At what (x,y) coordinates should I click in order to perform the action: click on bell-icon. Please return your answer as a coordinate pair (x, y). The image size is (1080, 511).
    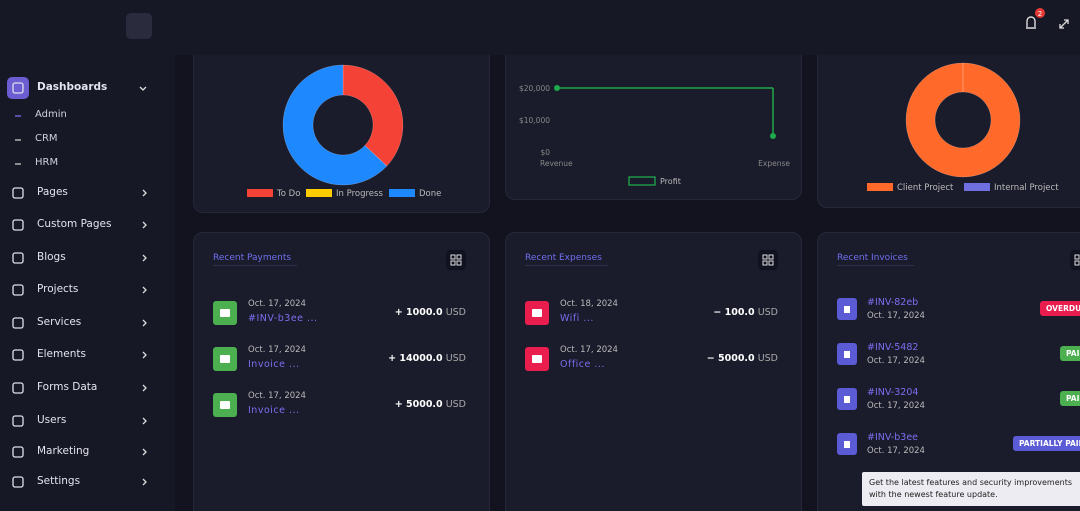
    Looking at the image, I should click on (1031, 22).